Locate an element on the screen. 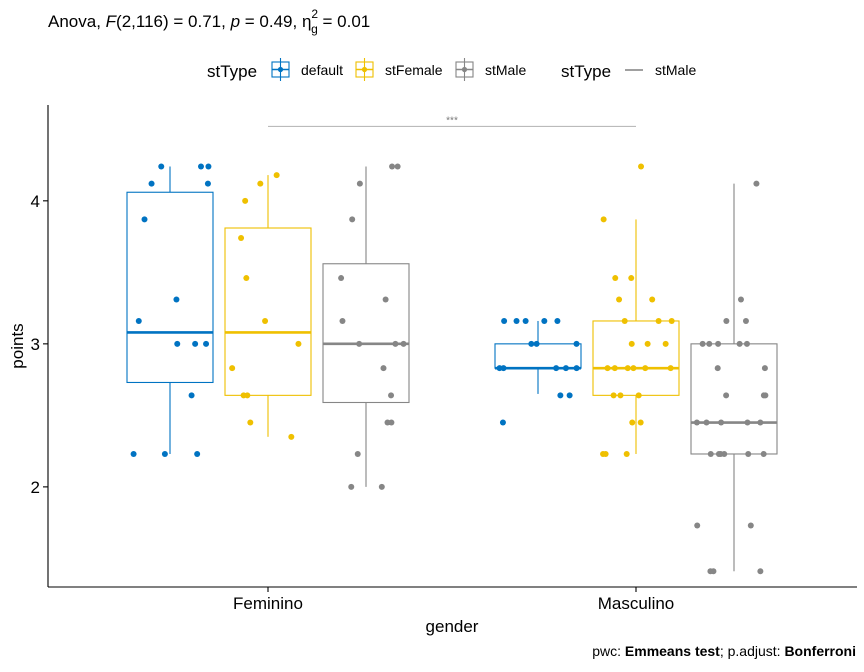 Image resolution: width=864 pixels, height=672 pixels. y-tick-label: 3 is located at coordinates (35, 344).